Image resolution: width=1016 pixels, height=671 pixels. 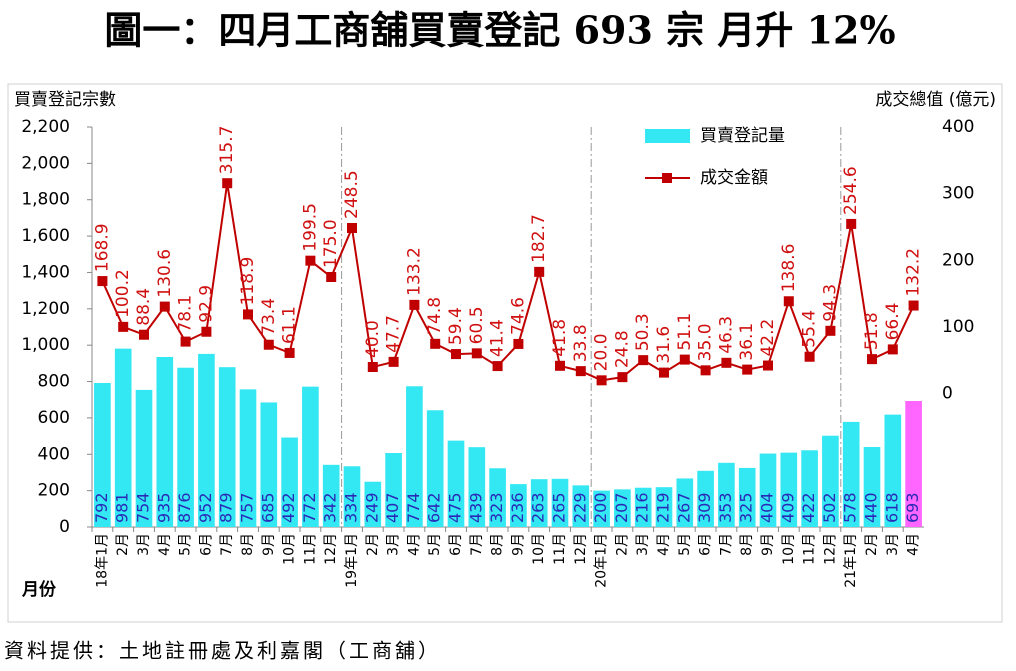 I want to click on bar-label: 772, so click(x=309, y=507).